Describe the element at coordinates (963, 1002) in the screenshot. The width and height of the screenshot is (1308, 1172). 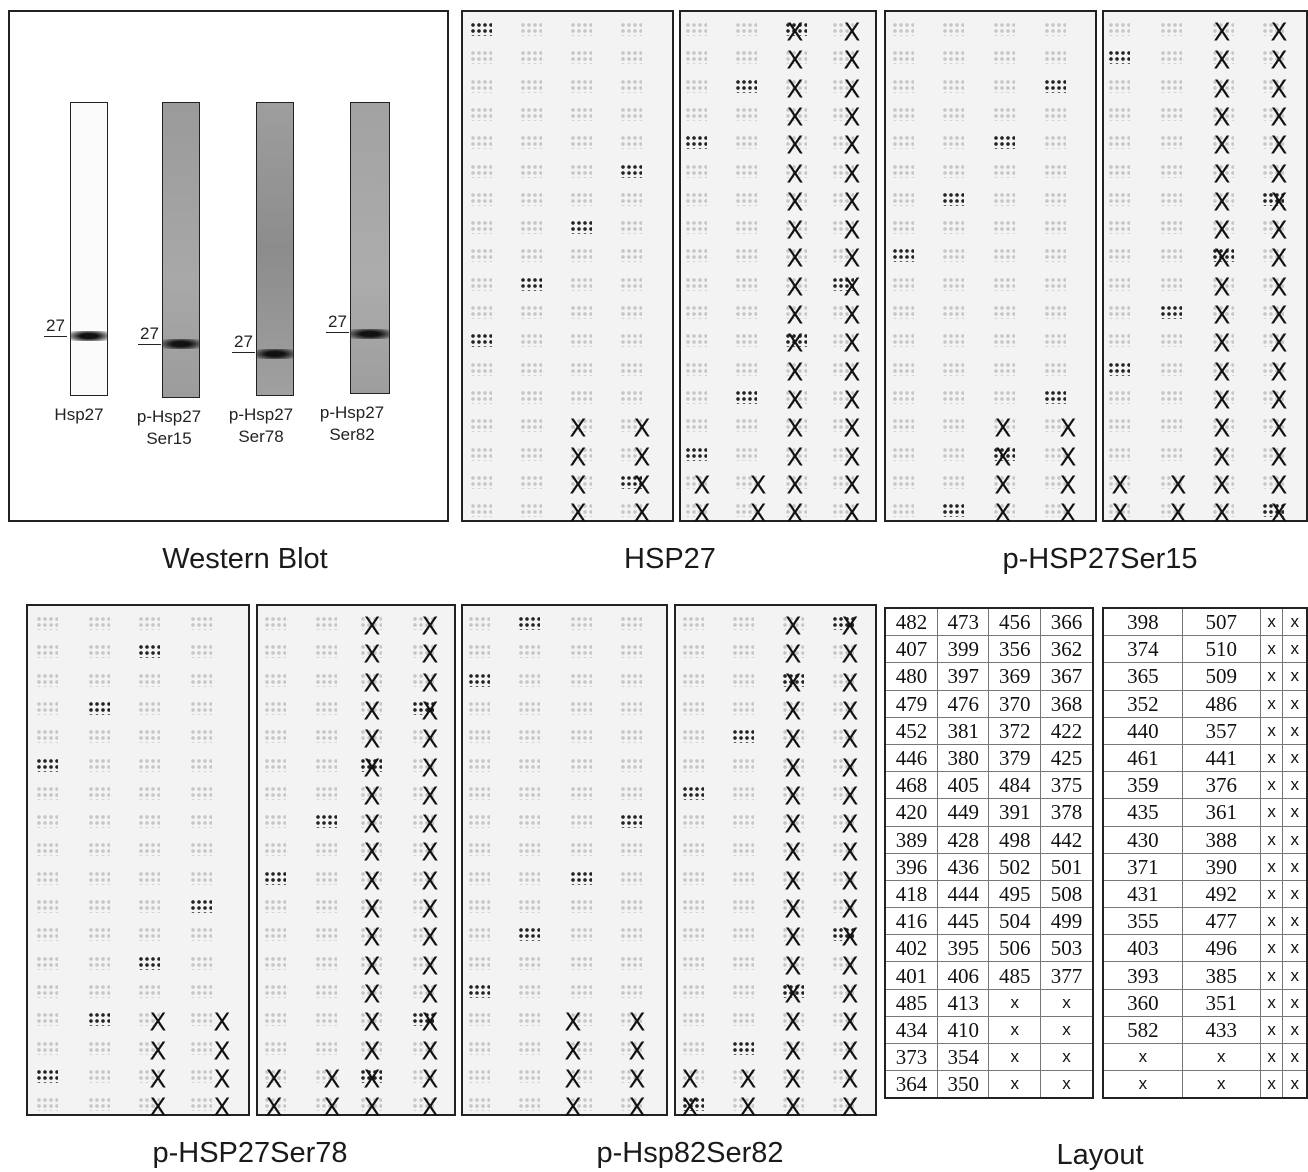
I see `layout-cell: 413` at that location.